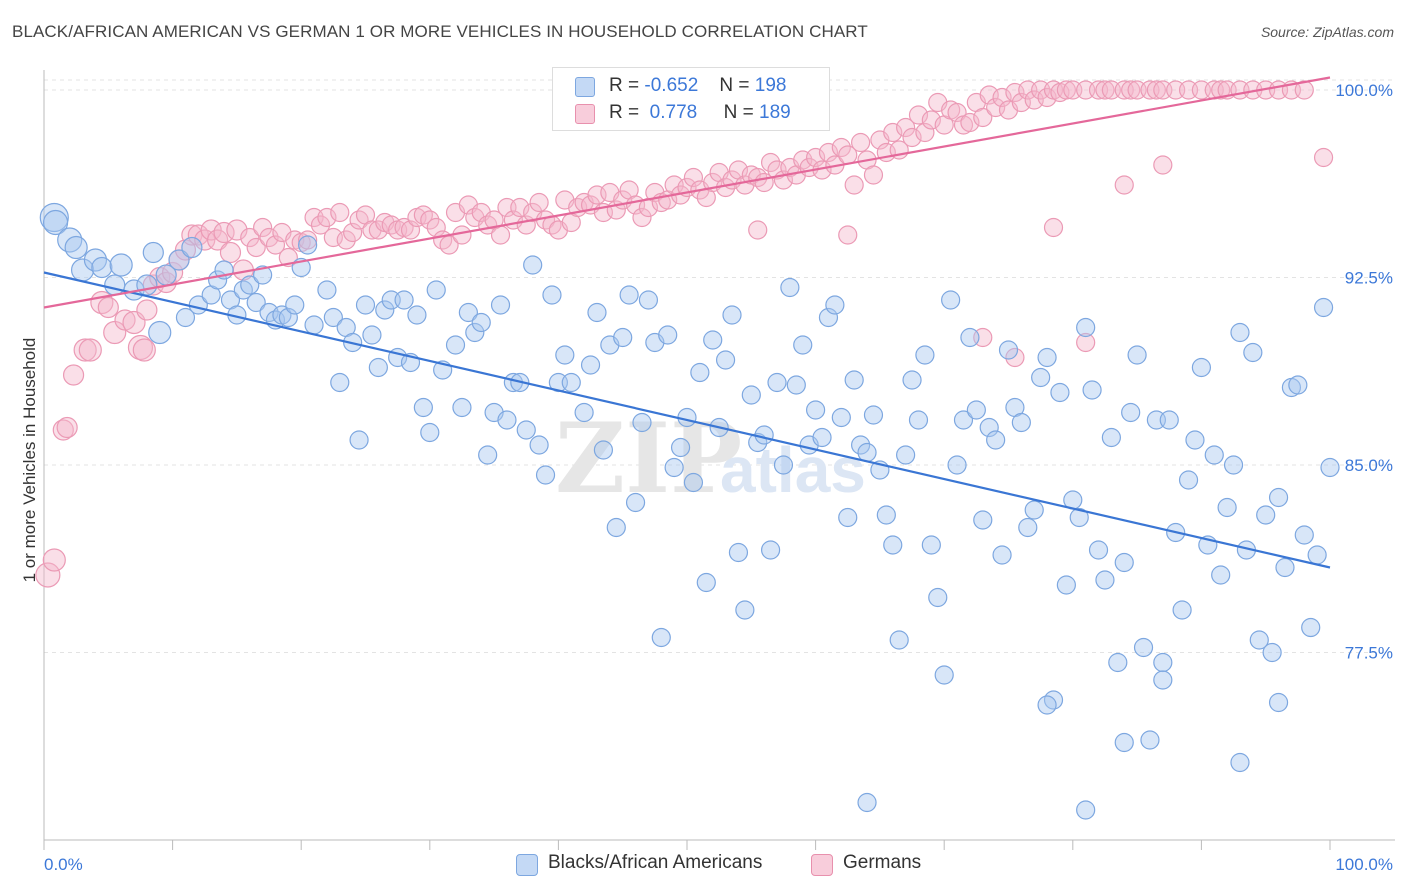 This screenshot has width=1406, height=892. What do you see at coordinates (671, 85) in the screenshot?
I see `legend-r-value-blacks: -0.652` at bounding box center [671, 85].